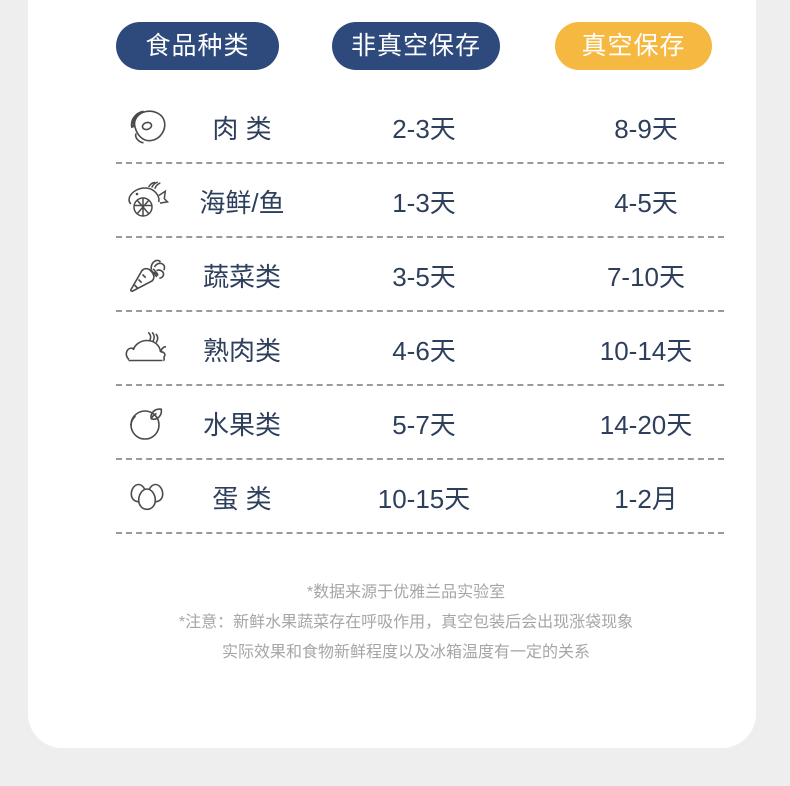  What do you see at coordinates (646, 202) in the screenshot?
I see `row-vacuum-value: 4-5天` at bounding box center [646, 202].